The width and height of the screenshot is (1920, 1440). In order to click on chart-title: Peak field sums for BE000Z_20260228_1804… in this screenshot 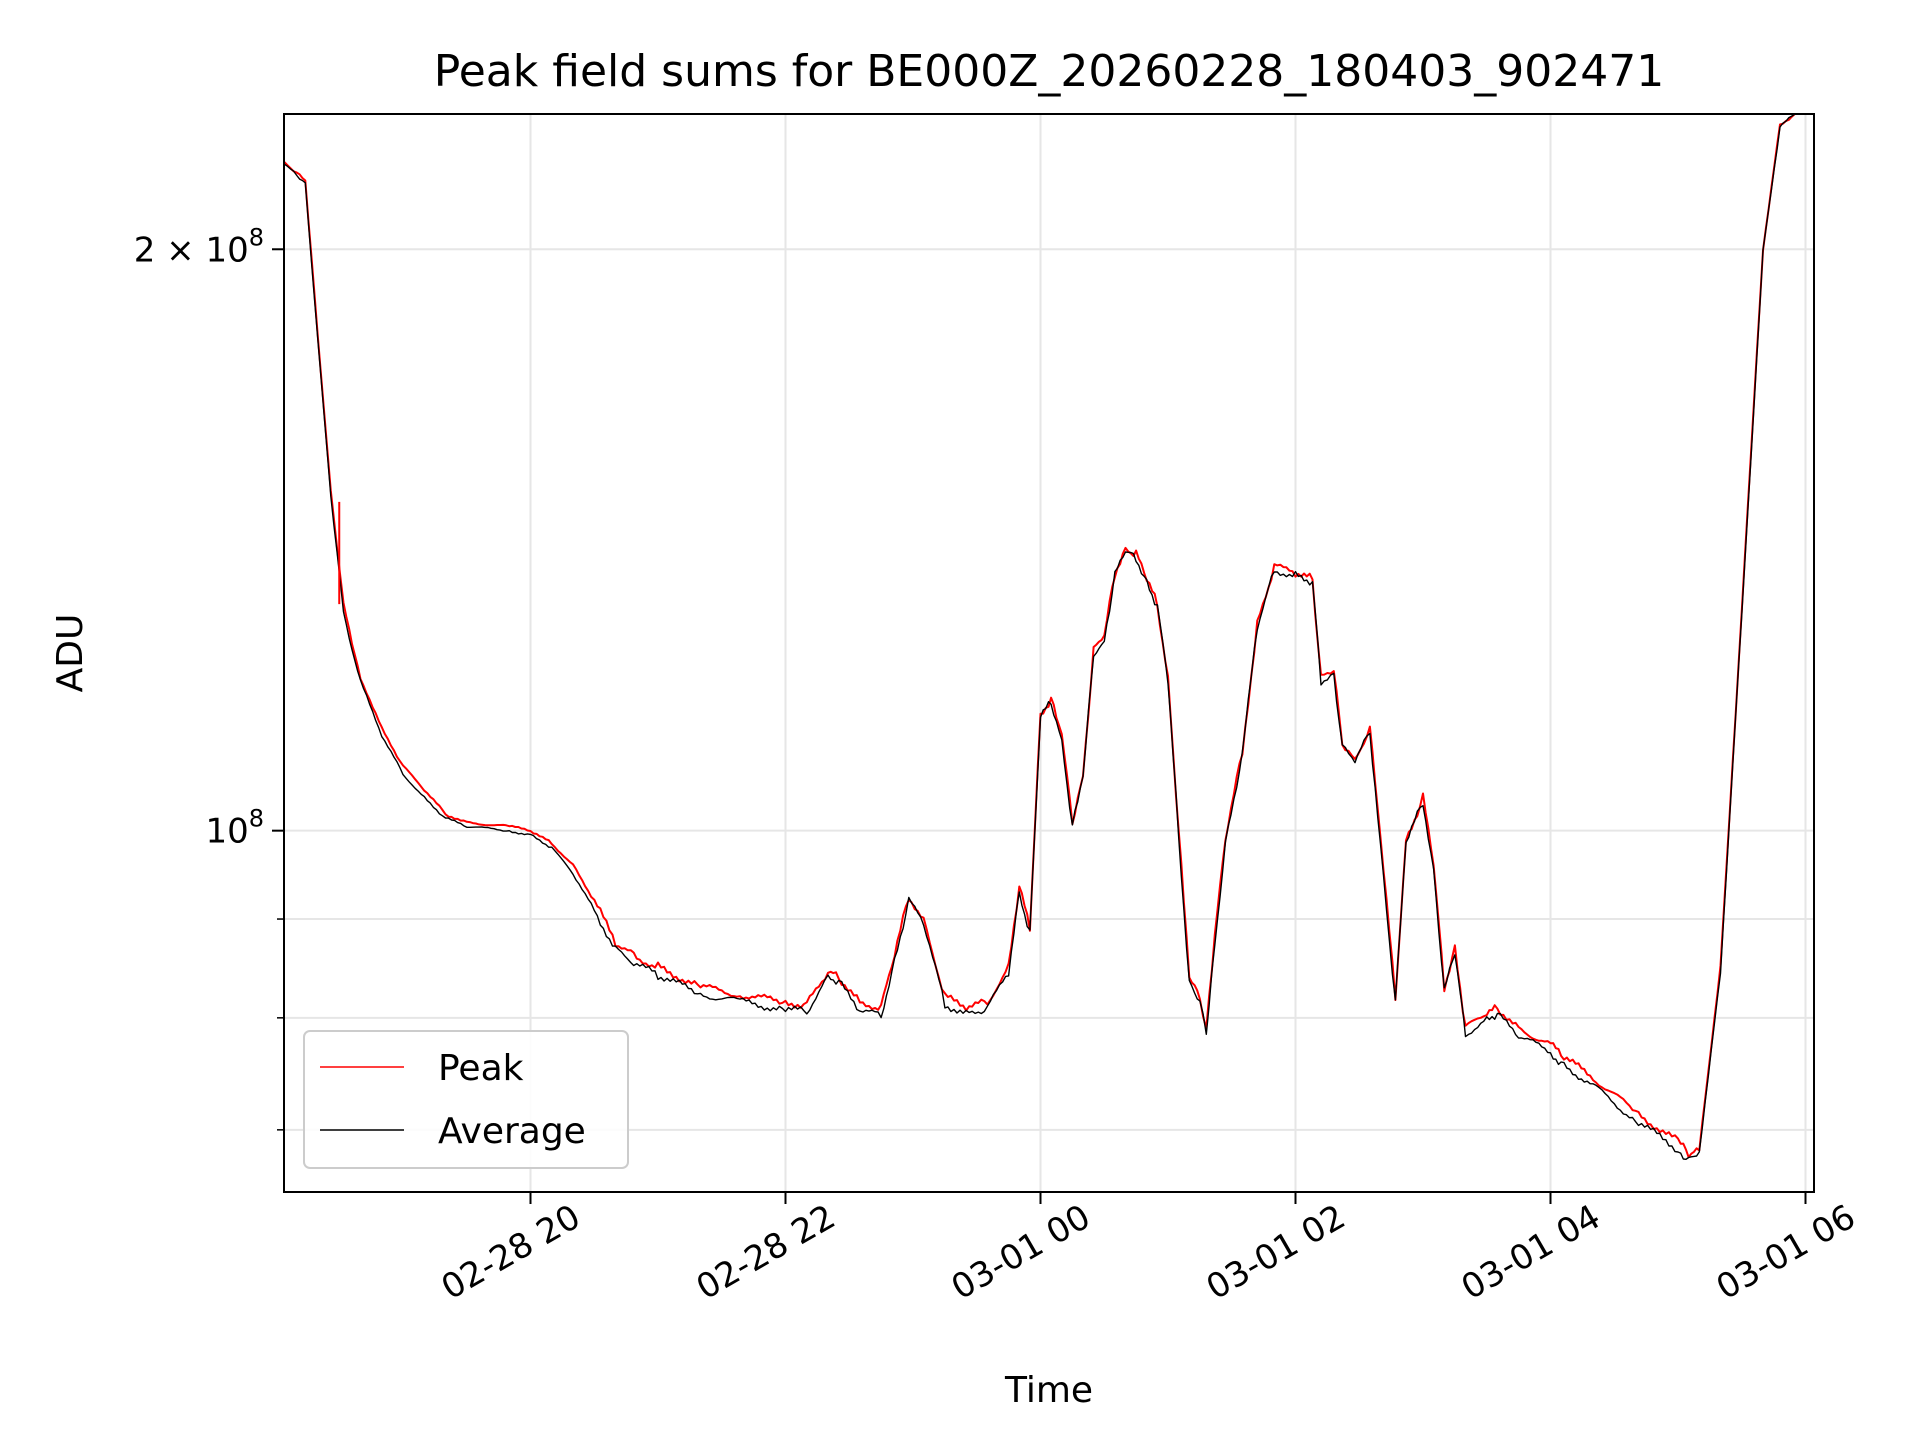, I will do `click(1049, 71)`.